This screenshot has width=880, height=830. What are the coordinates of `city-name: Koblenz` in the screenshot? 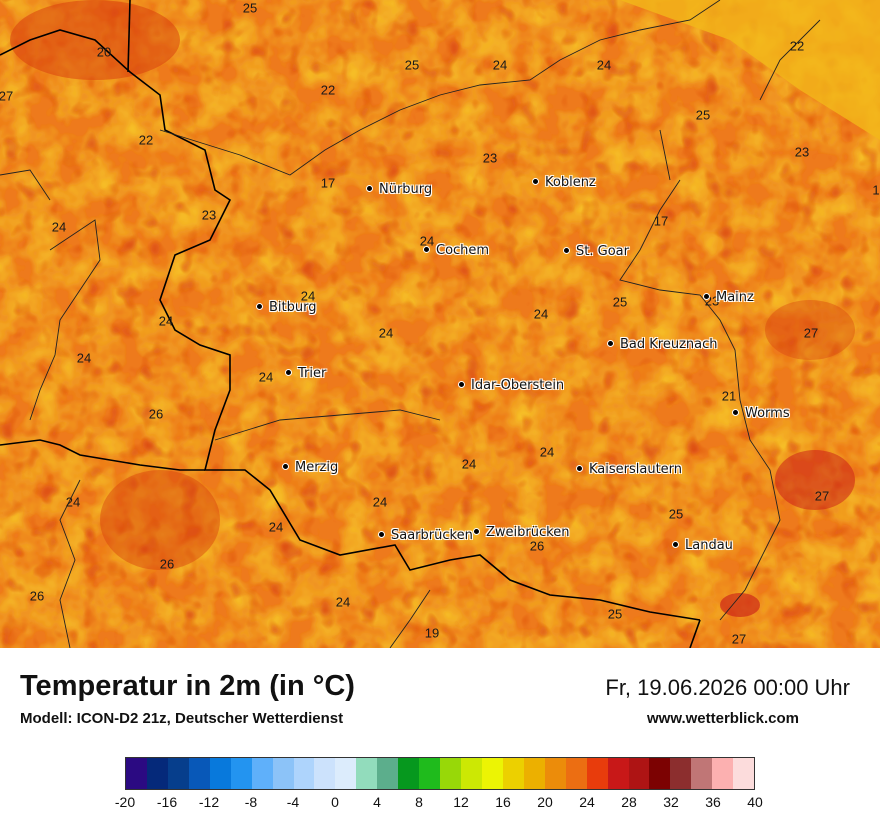 It's located at (570, 182).